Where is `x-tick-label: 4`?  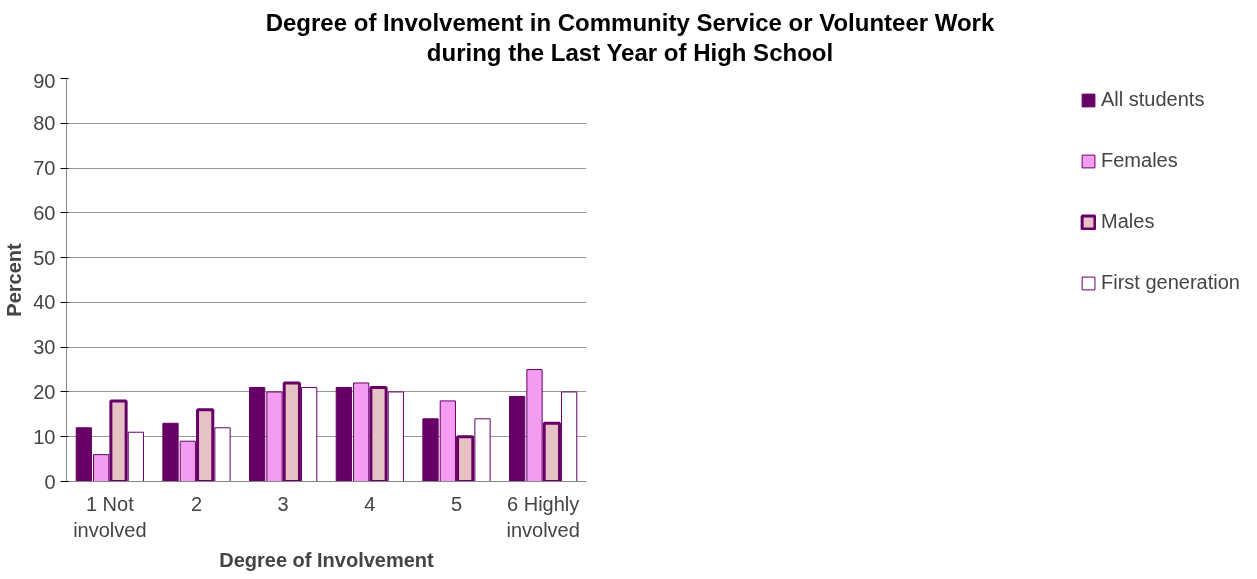 x-tick-label: 4 is located at coordinates (370, 503).